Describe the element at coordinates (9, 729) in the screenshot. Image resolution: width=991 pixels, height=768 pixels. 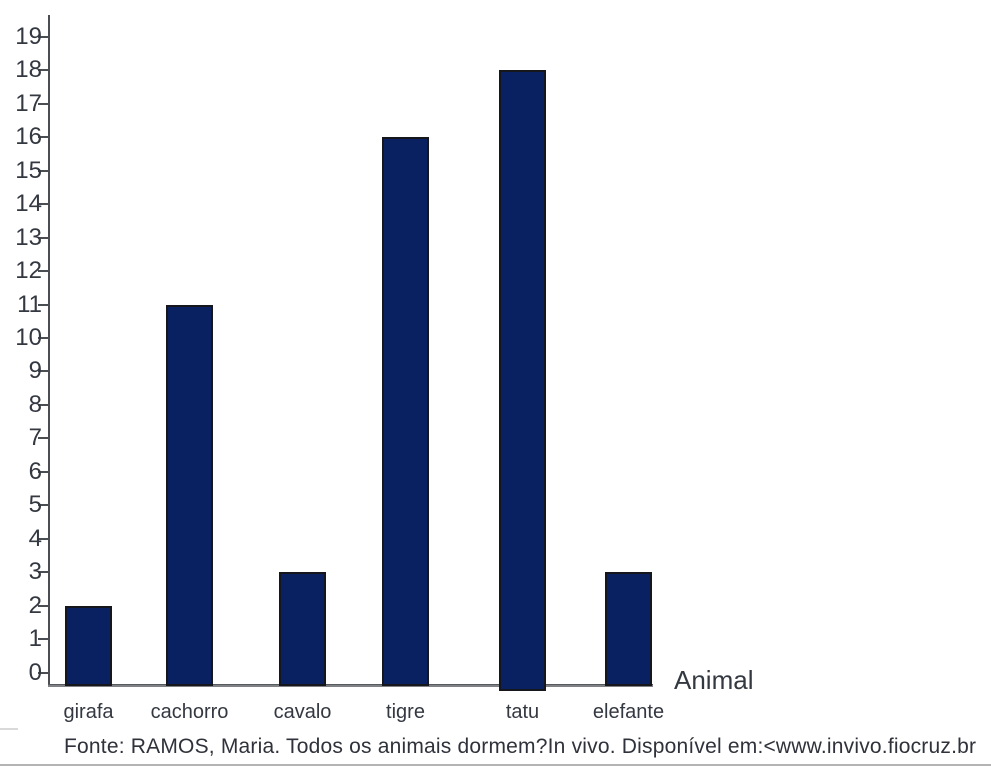
I see `scan-artifact-line` at that location.